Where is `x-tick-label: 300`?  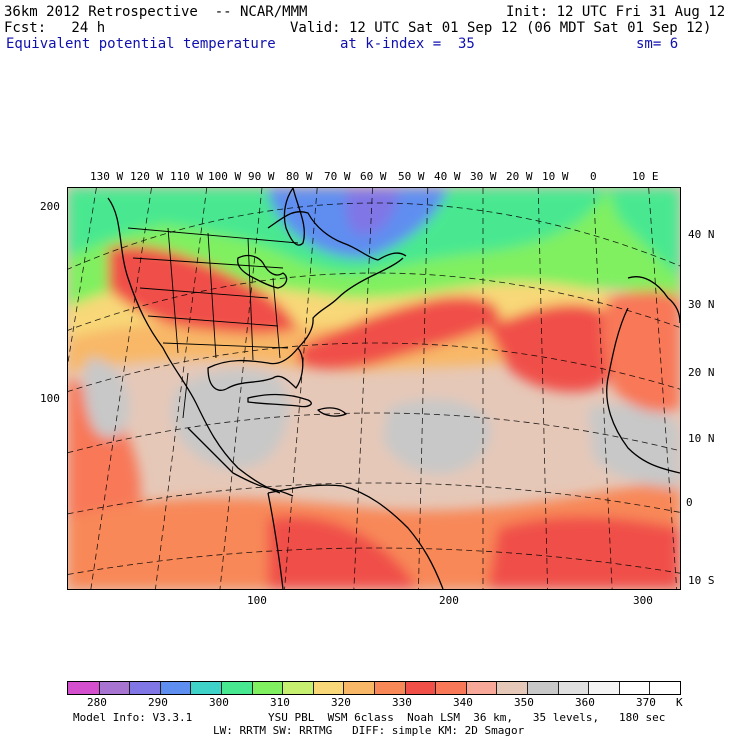 x-tick-label: 300 is located at coordinates (643, 600).